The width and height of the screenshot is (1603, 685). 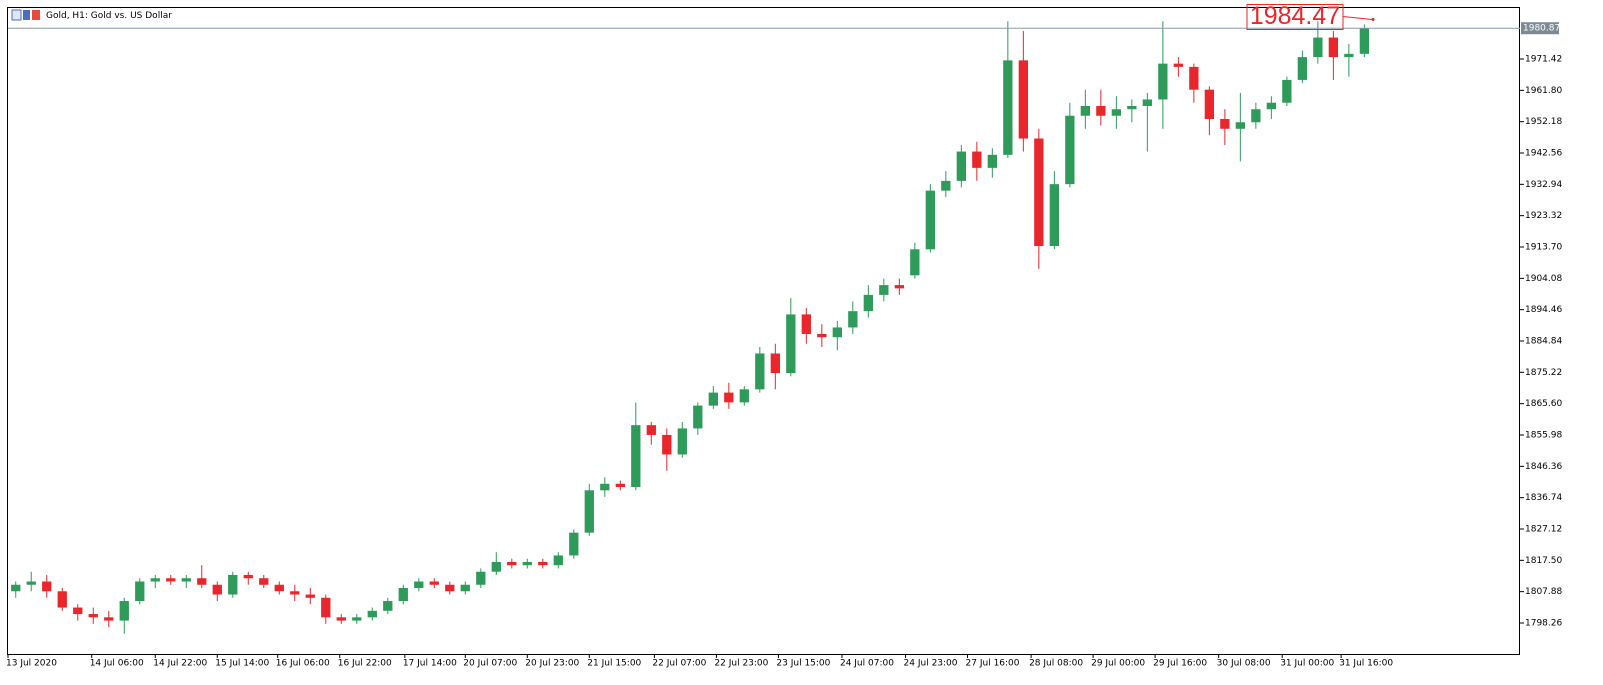 What do you see at coordinates (1180, 664) in the screenshot?
I see `x-tick-label: 29 Jul 16:00` at bounding box center [1180, 664].